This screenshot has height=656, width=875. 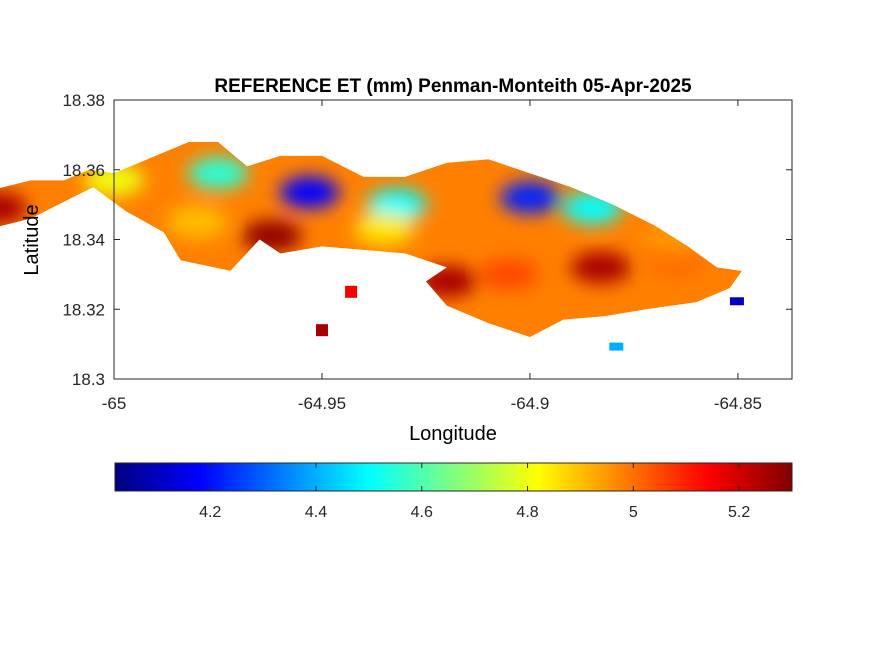 I want to click on x-axis-label: Longitude, so click(x=453, y=434).